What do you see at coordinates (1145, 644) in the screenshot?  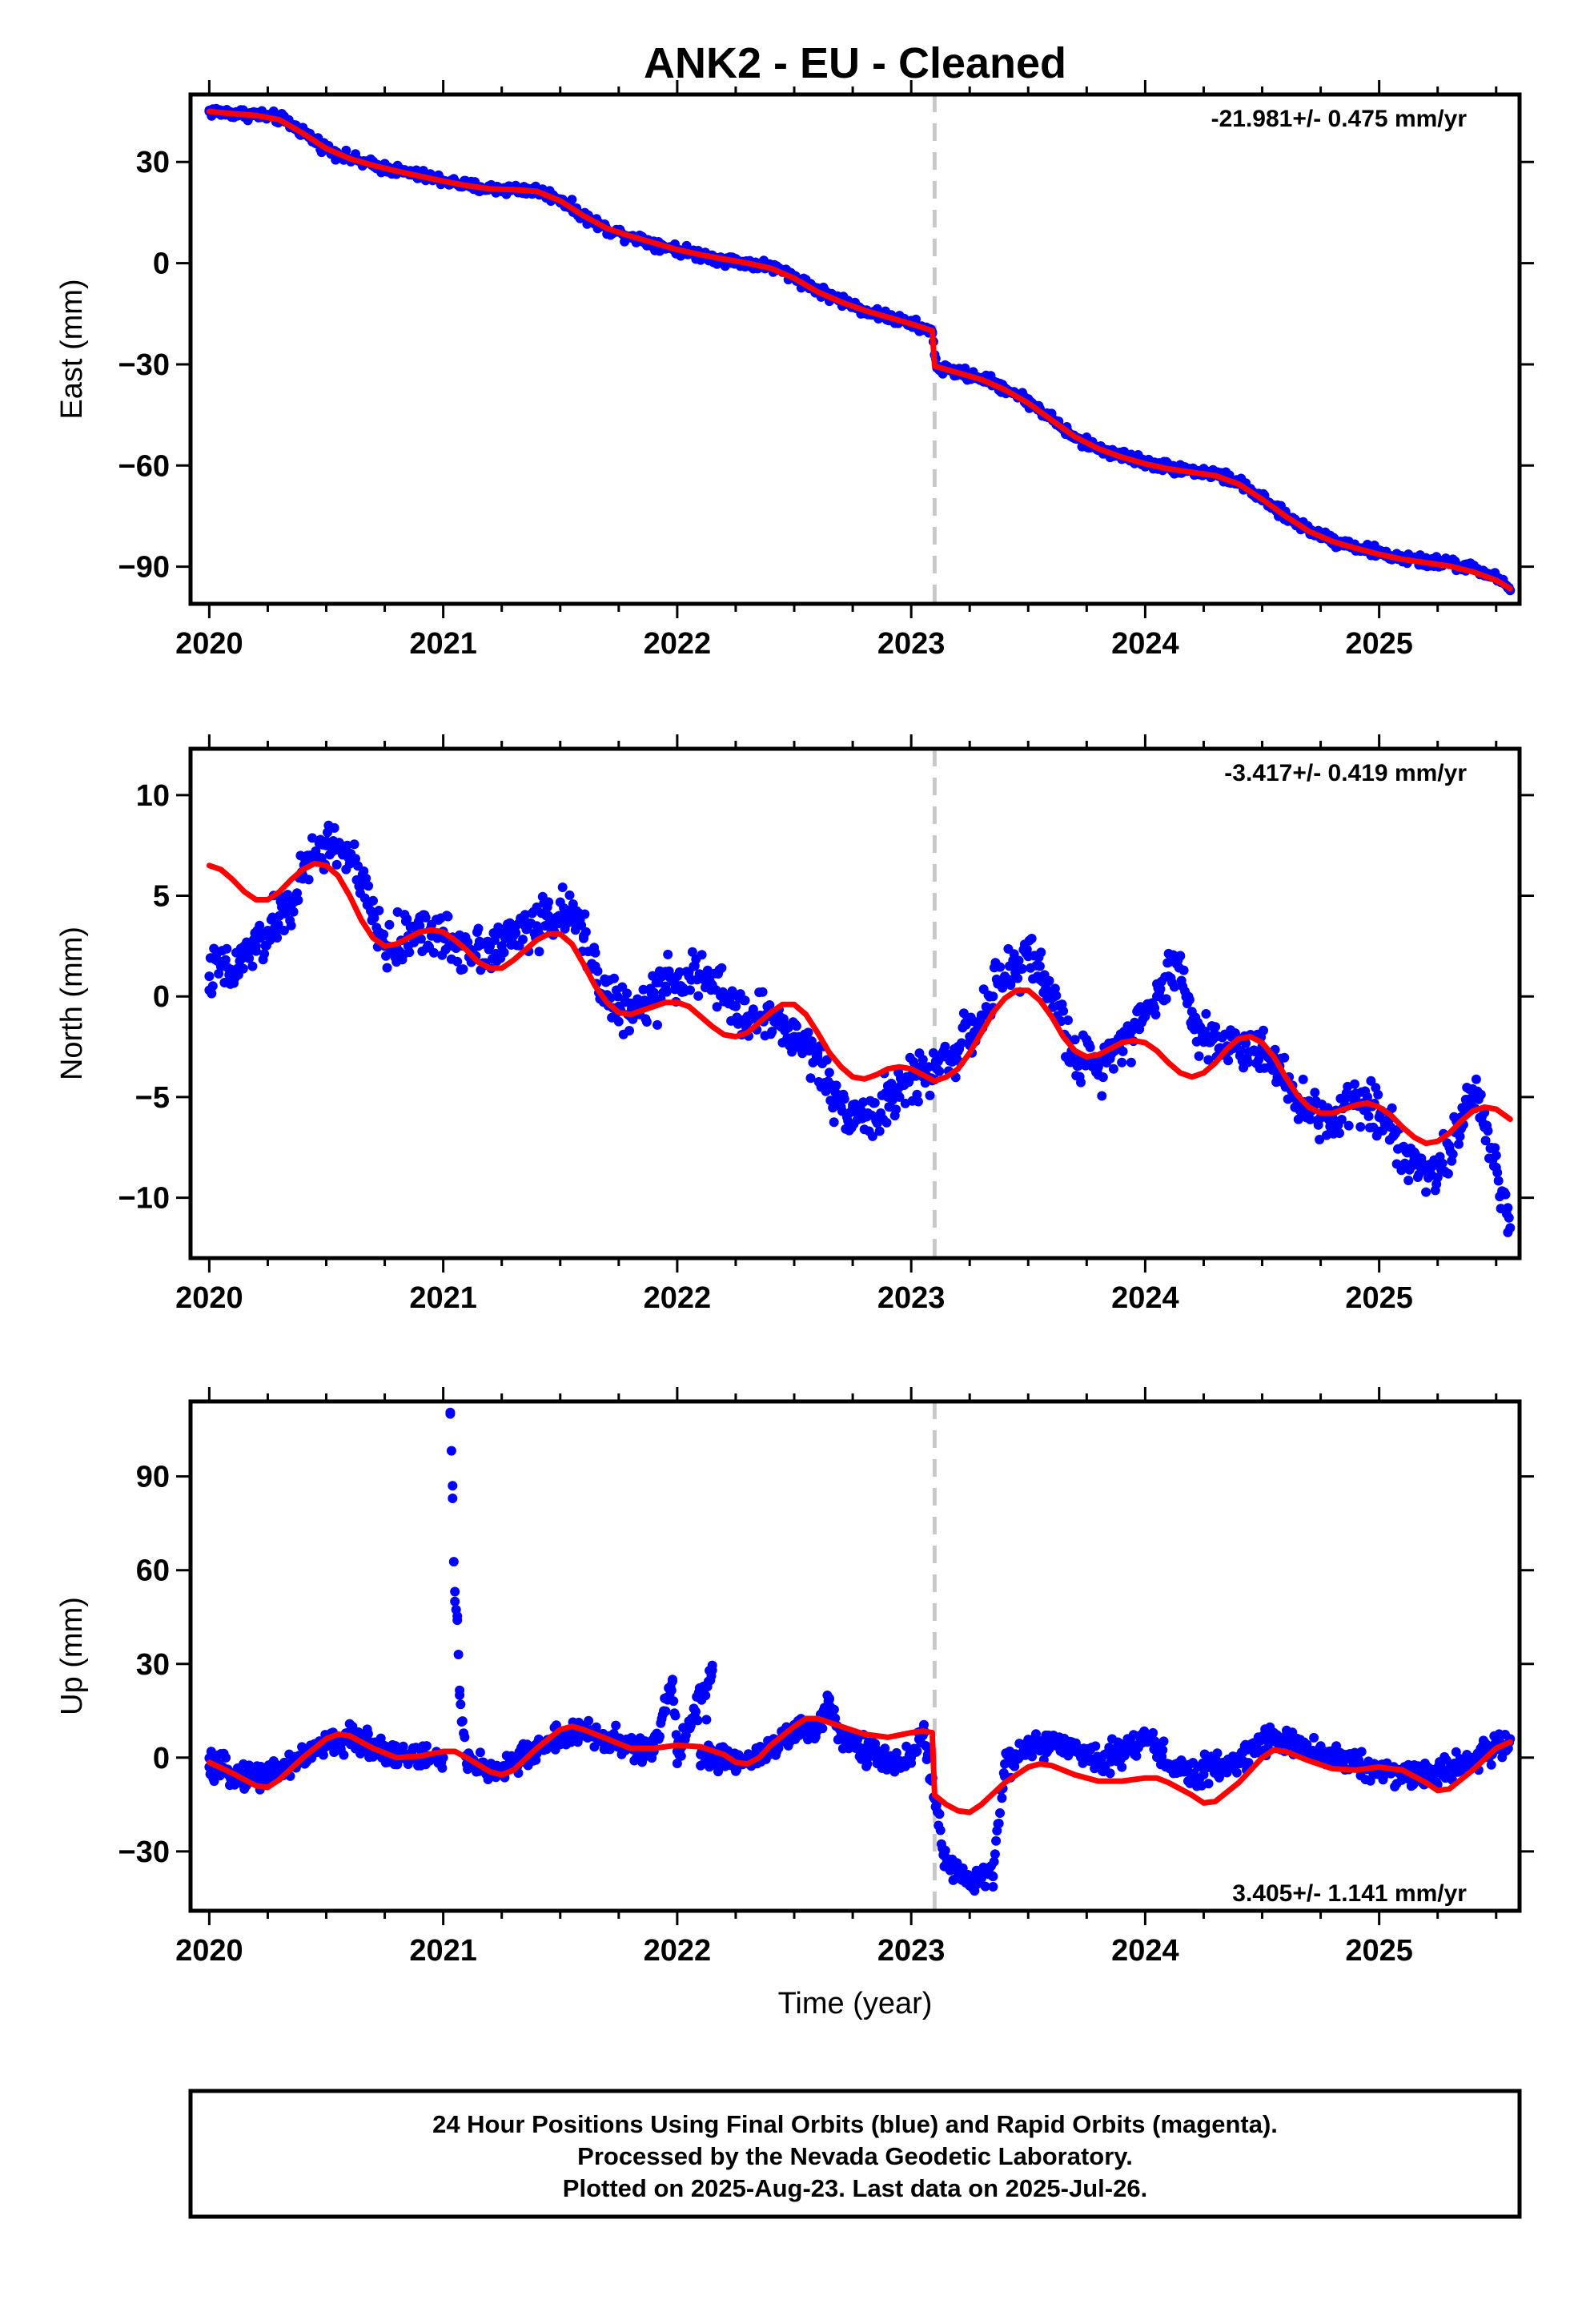 I see `east-x-tick-label: 2024` at bounding box center [1145, 644].